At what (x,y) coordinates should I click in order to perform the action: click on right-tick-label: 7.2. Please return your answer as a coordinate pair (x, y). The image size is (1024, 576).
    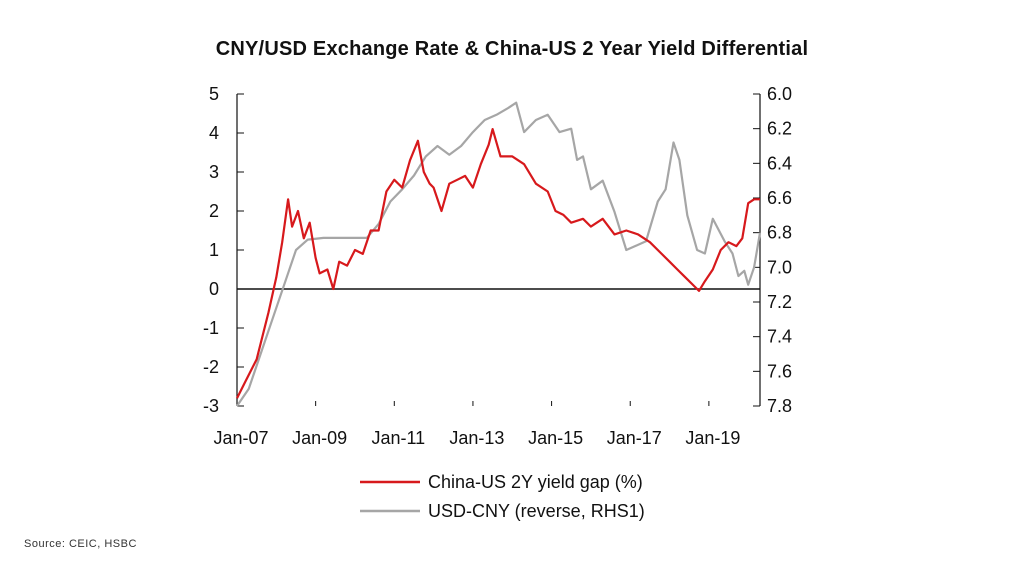
    Looking at the image, I should click on (779, 302).